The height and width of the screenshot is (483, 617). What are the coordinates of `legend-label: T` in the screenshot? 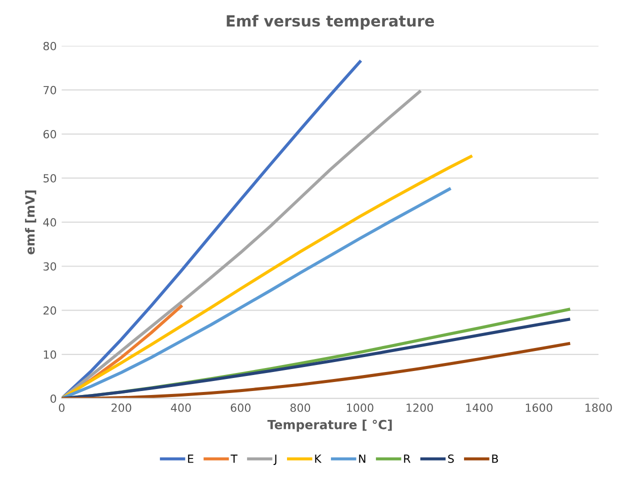 It's located at (234, 458).